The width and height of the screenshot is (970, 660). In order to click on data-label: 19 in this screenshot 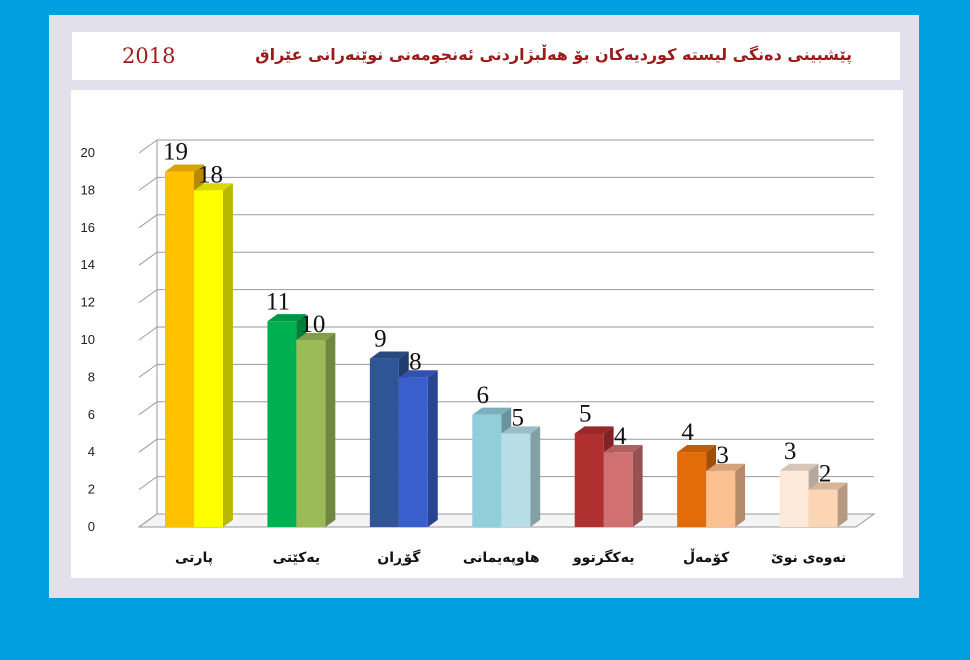, I will do `click(175, 152)`.